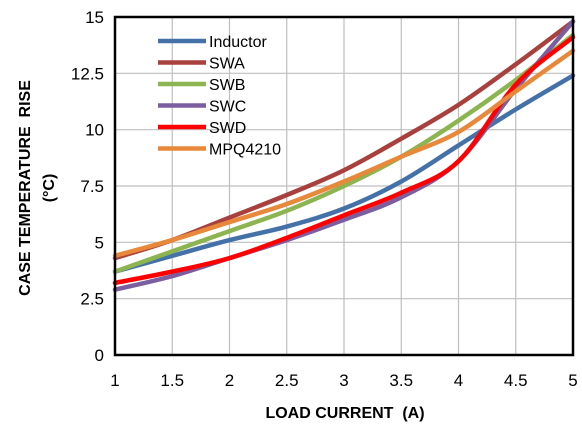 The height and width of the screenshot is (428, 582). I want to click on x-tick-label: 1.5, so click(172, 380).